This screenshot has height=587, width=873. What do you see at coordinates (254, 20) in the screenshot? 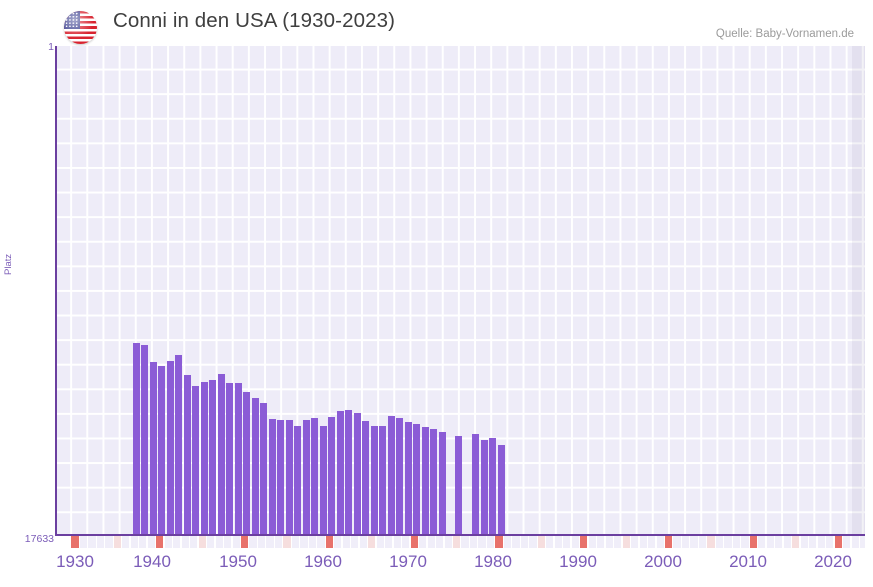
I see `page-title: Conni in den USA (1930-2023)` at bounding box center [254, 20].